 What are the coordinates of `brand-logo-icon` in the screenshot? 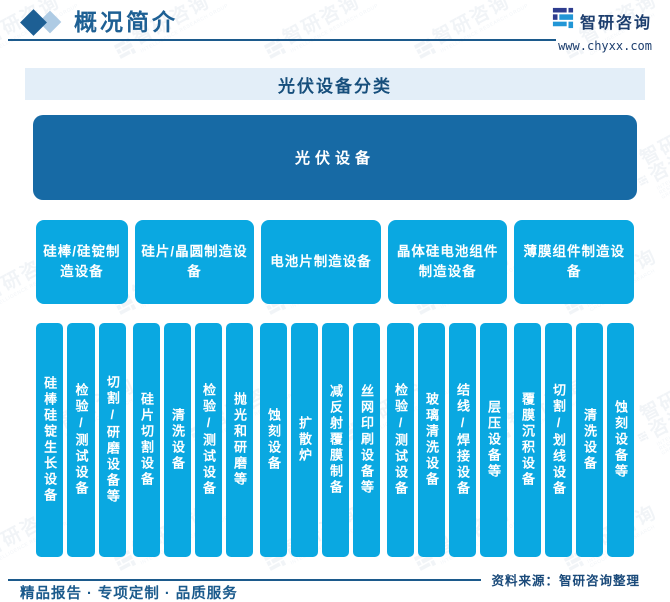 It's located at (563, 20).